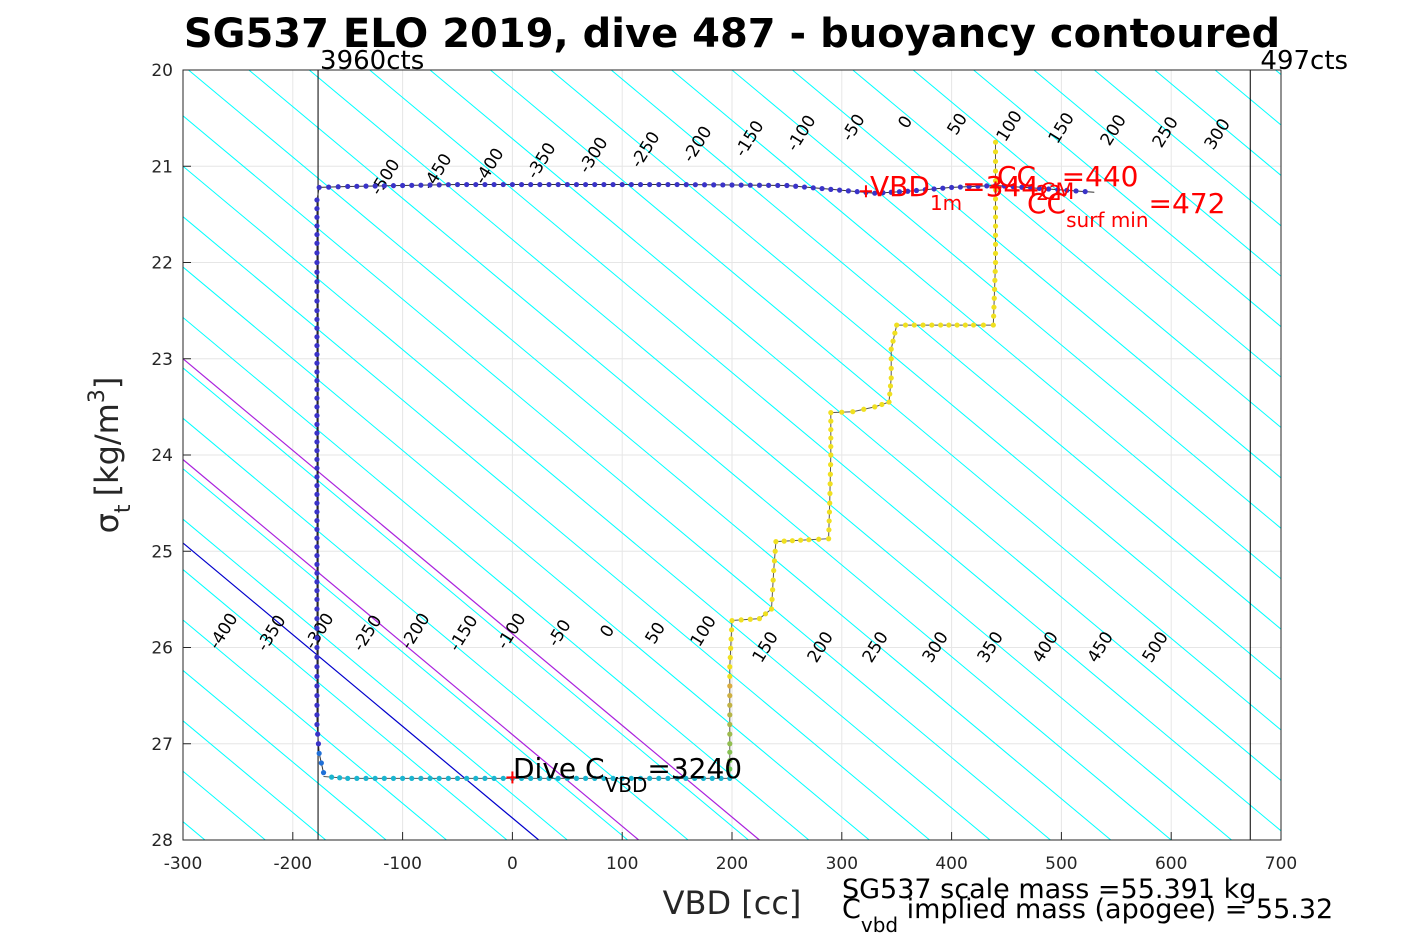 This screenshot has height=945, width=1417. What do you see at coordinates (560, 633) in the screenshot?
I see `contour-label: -50` at bounding box center [560, 633].